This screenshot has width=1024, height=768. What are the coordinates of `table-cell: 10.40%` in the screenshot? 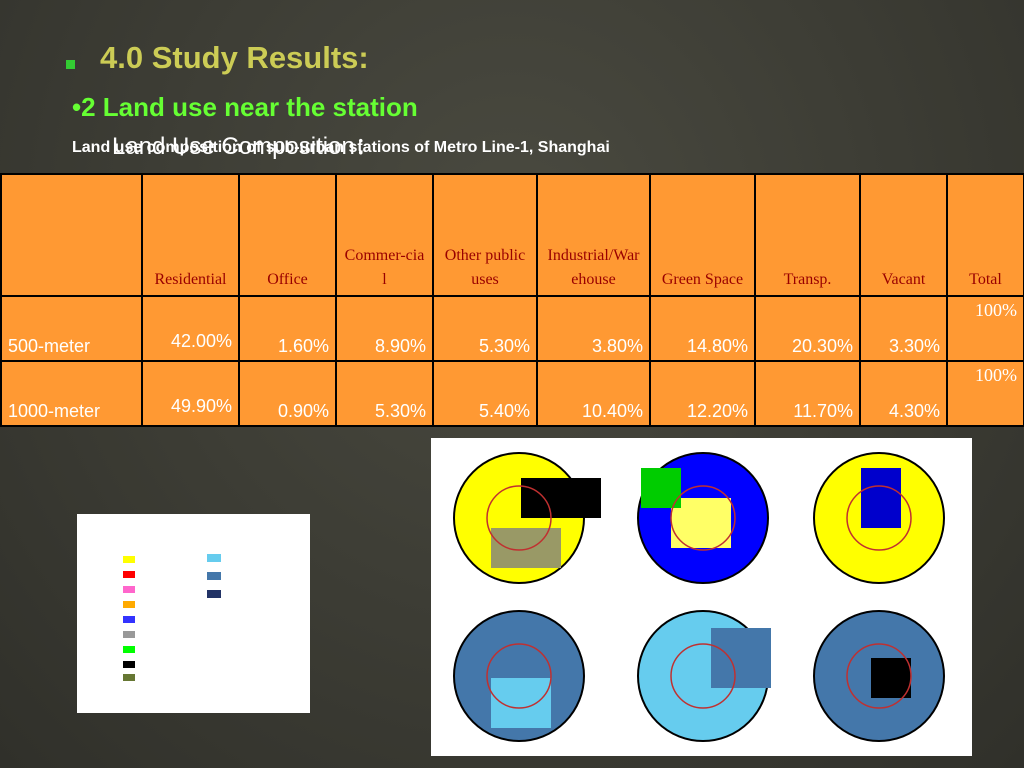 It's located at (593, 393).